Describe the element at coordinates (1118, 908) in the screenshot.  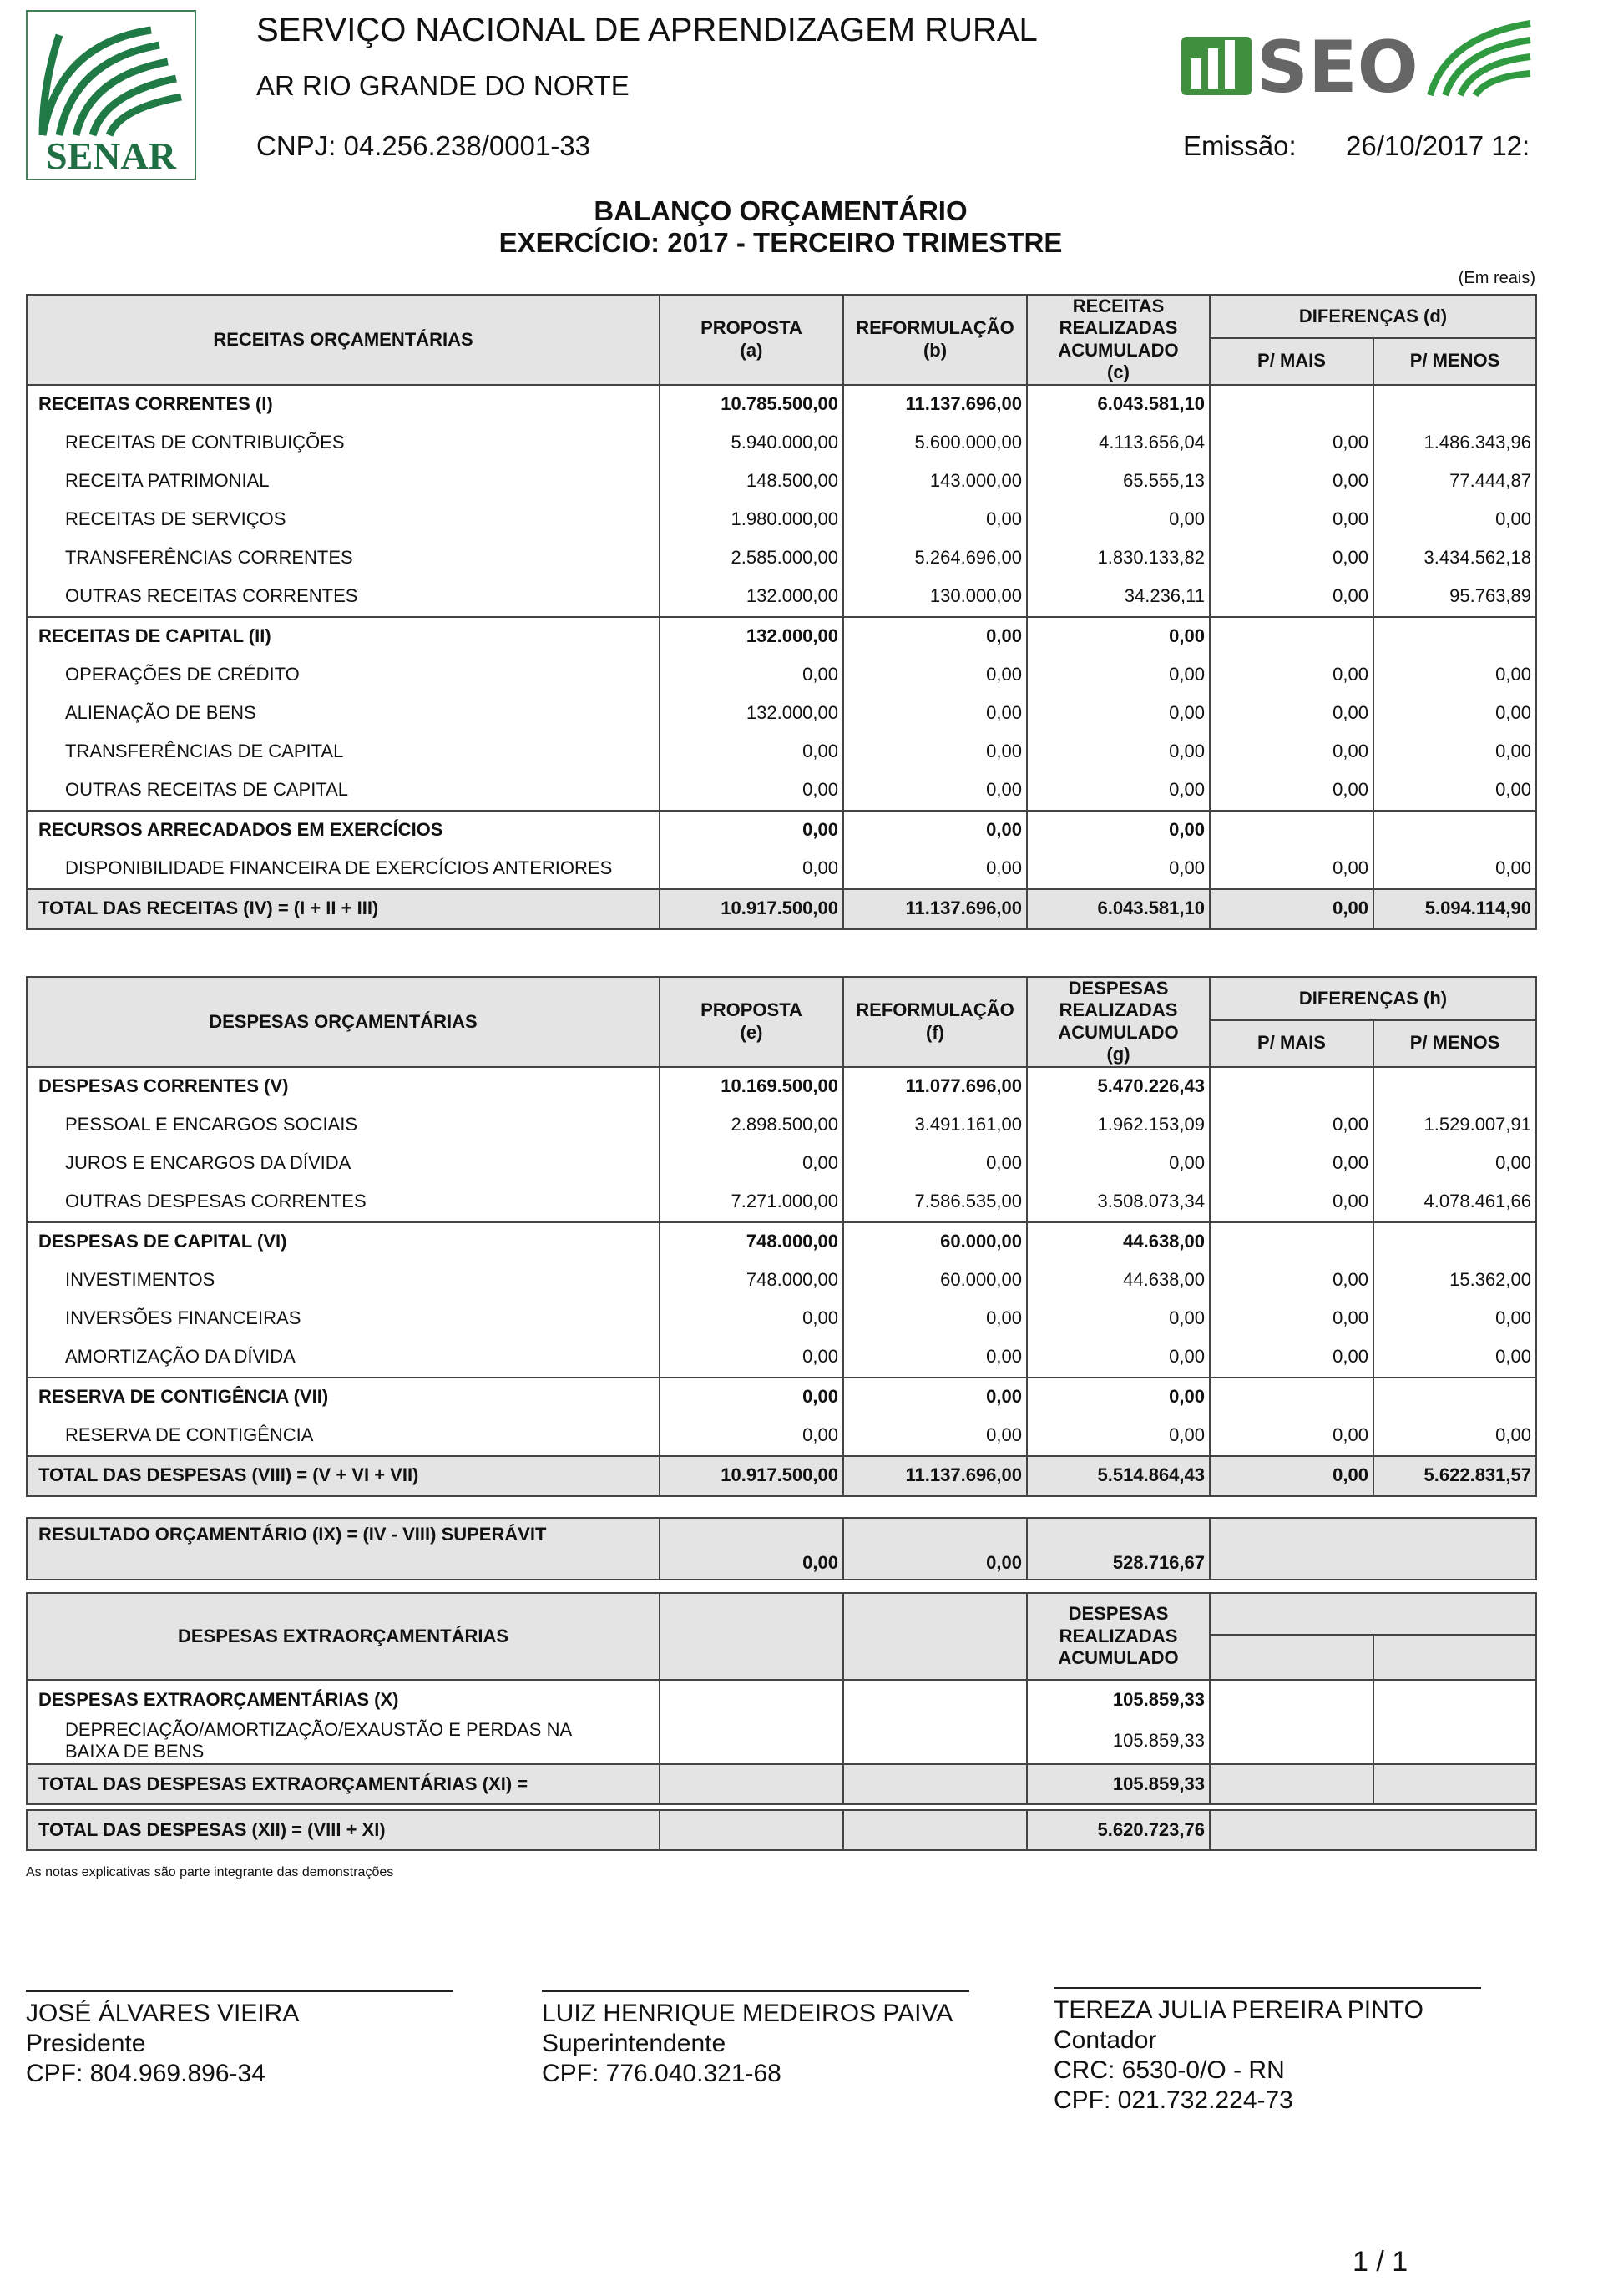
I see `value-cell: 6.043.581,10` at that location.